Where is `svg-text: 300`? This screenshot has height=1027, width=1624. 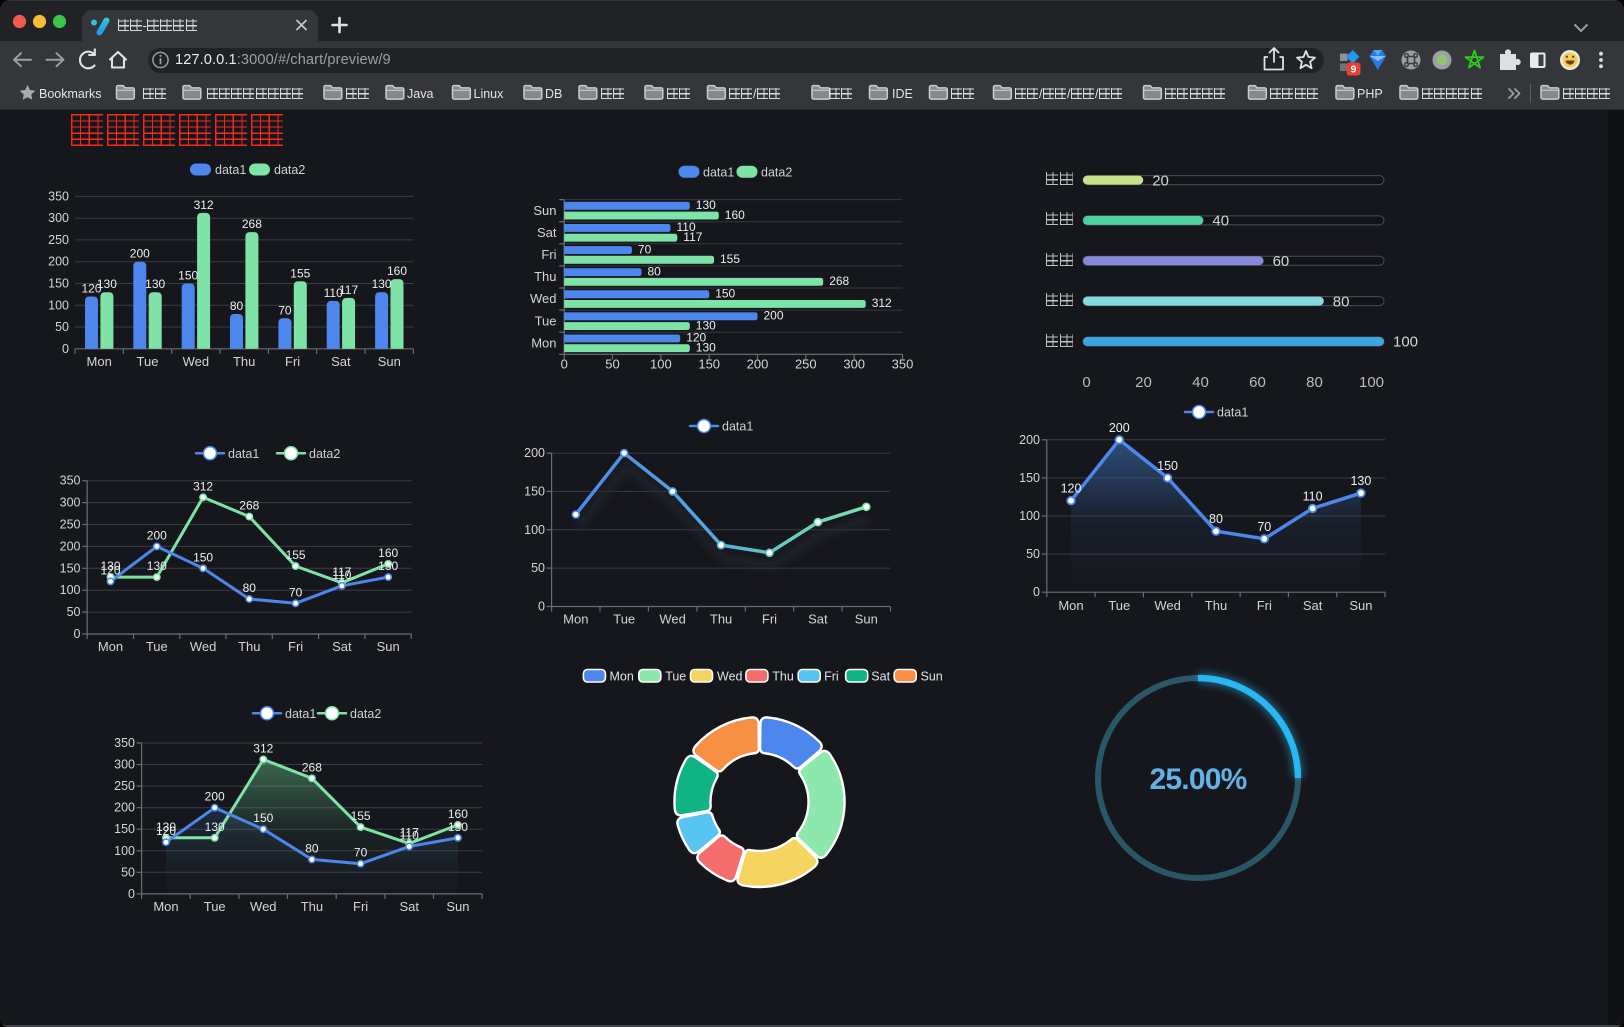
svg-text: 300 is located at coordinates (124, 765).